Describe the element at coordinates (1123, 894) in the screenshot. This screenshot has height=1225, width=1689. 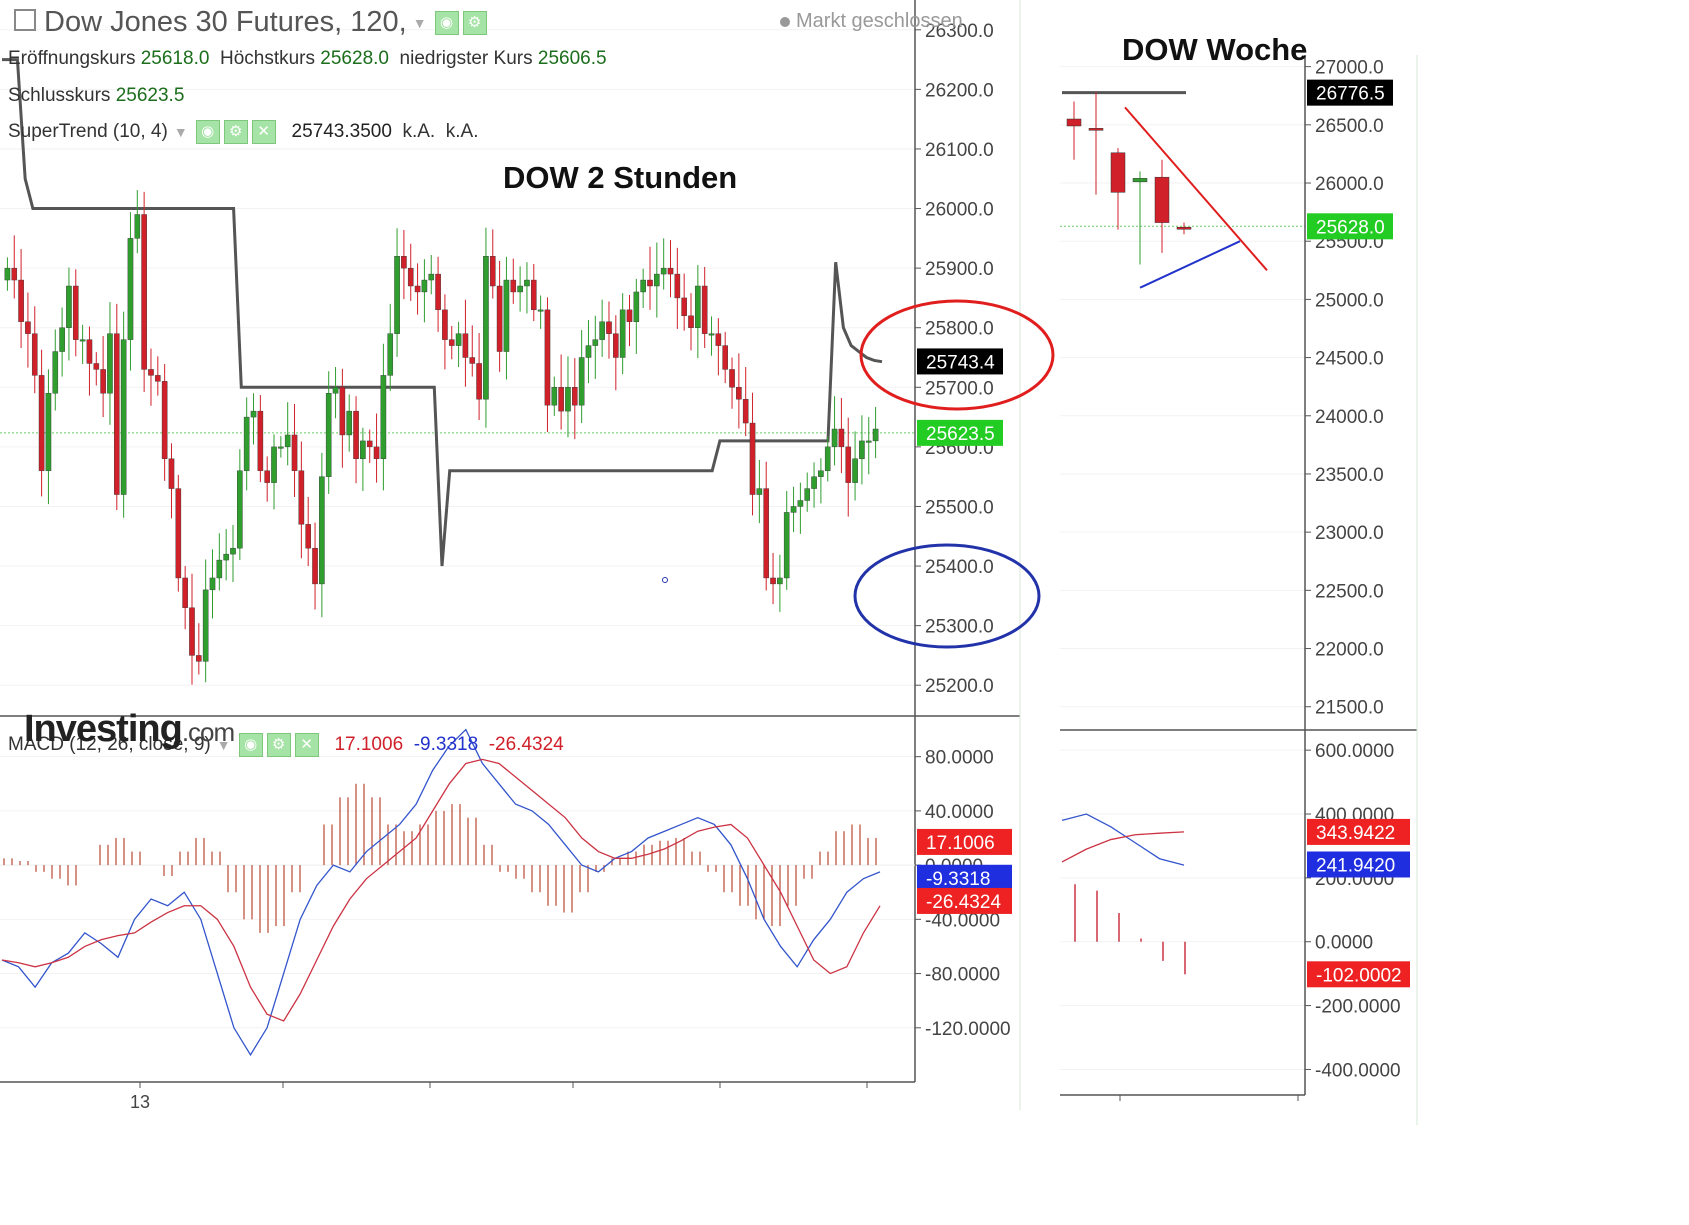
I see `weekly-macd-pane` at that location.